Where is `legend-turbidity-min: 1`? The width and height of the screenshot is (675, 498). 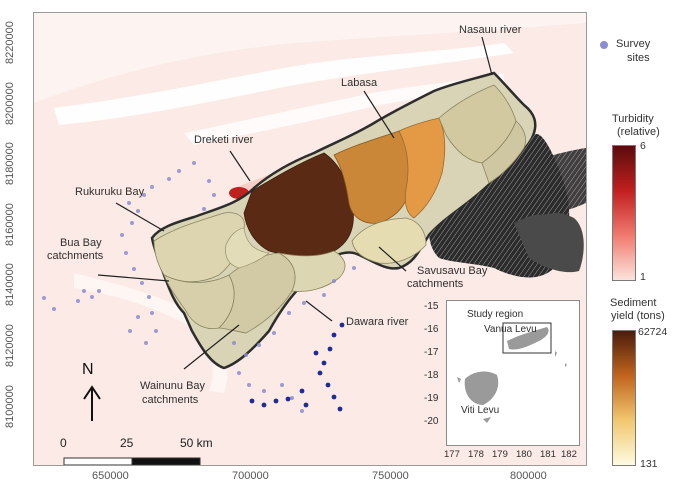
legend-turbidity-min: 1 is located at coordinates (643, 277).